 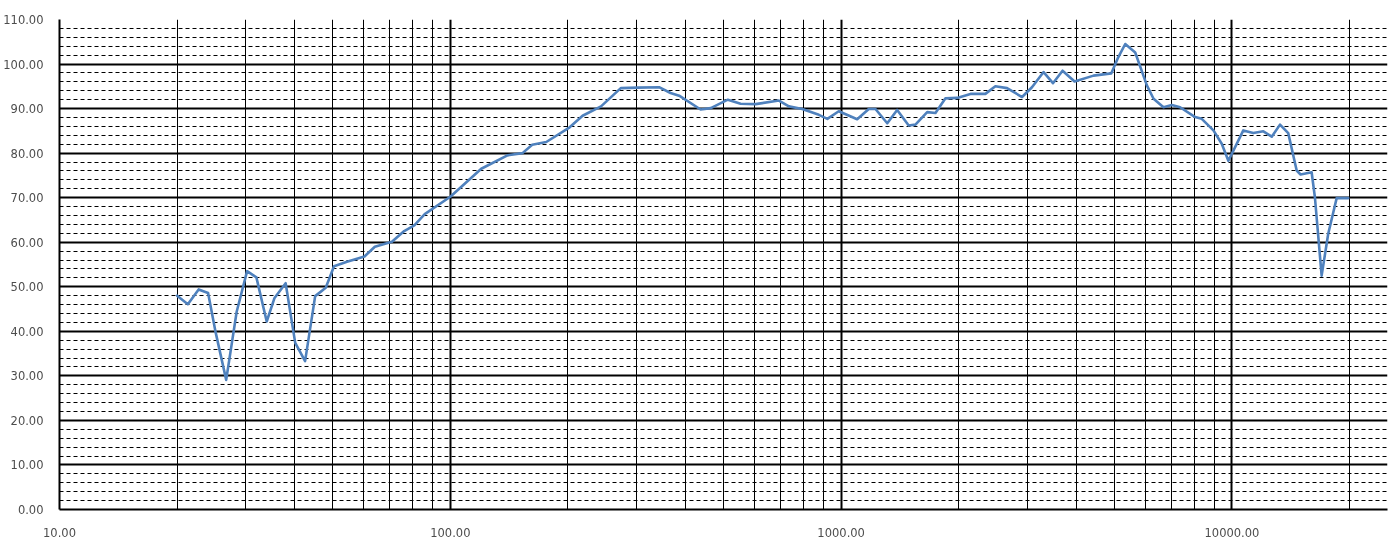 I want to click on y-tick-label: 30.00, so click(x=27, y=376).